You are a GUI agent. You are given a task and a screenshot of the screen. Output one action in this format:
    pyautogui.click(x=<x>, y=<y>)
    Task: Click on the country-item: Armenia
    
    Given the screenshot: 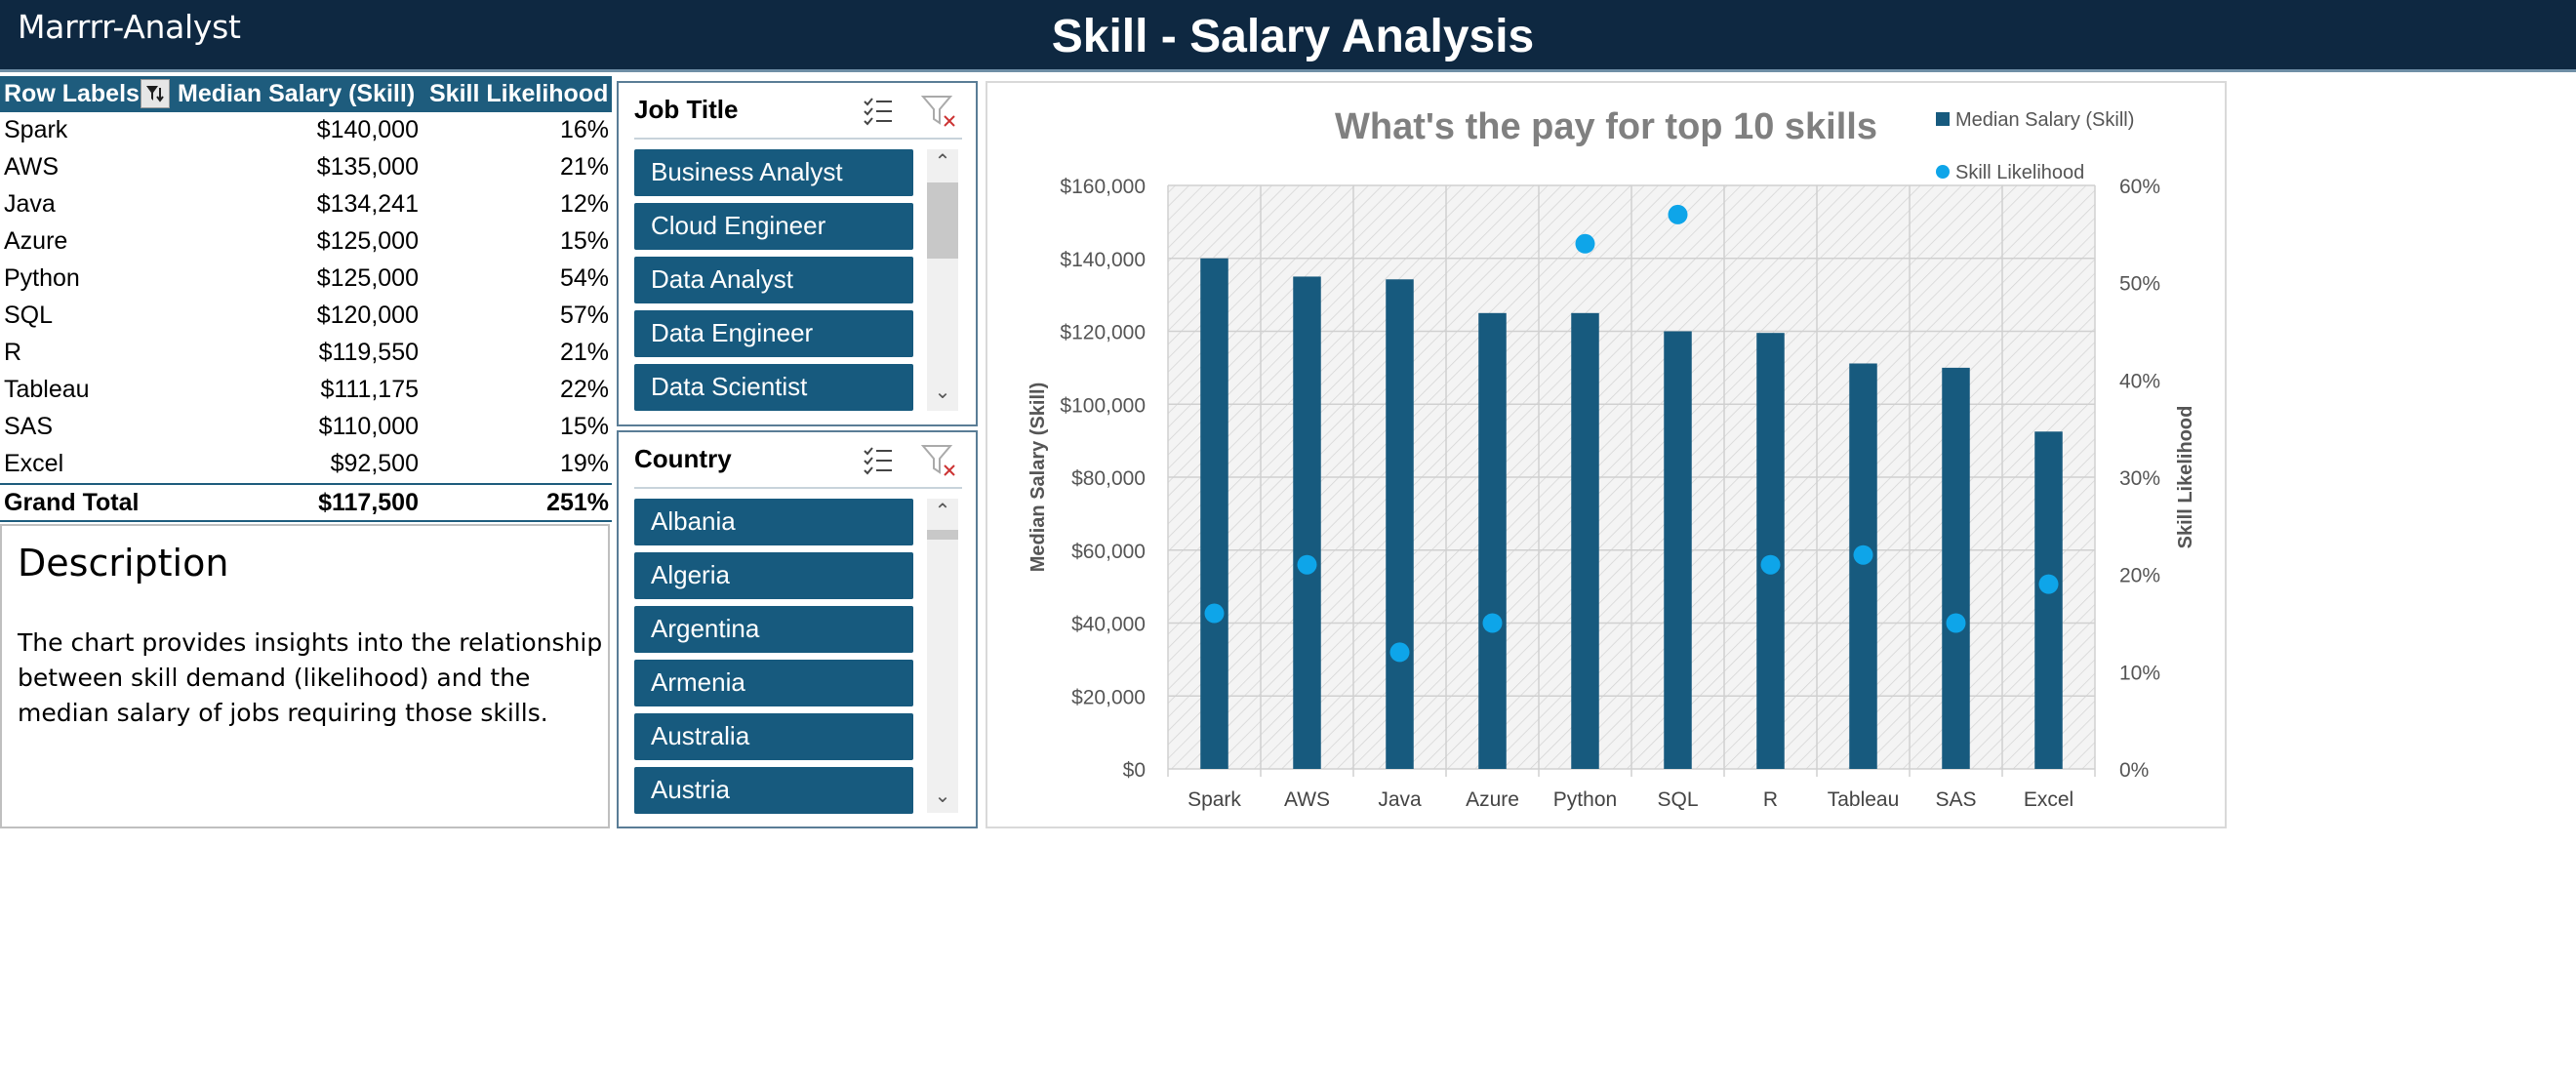 What is the action you would take?
    pyautogui.click(x=773, y=683)
    